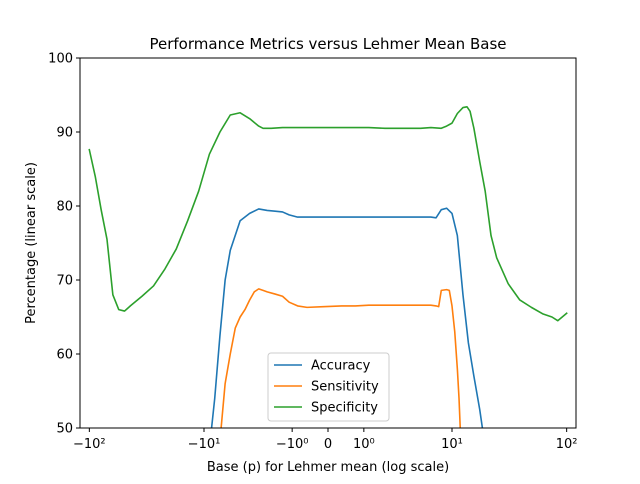 This screenshot has width=640, height=484. What do you see at coordinates (64, 355) in the screenshot?
I see `y-tick-label: 60` at bounding box center [64, 355].